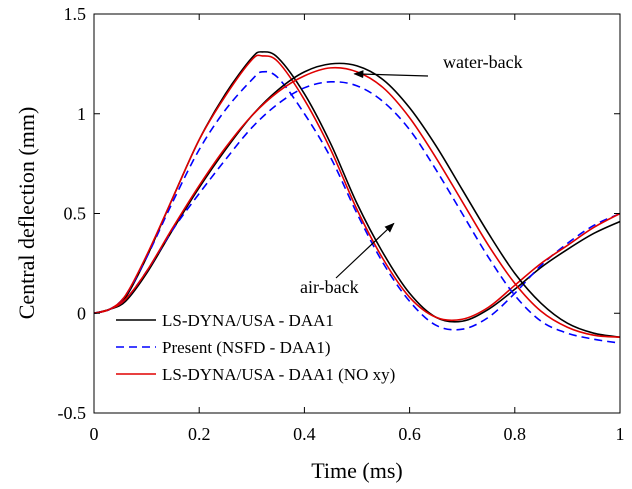 This screenshot has height=489, width=632. I want to click on annotation-label: water-back, so click(483, 62).